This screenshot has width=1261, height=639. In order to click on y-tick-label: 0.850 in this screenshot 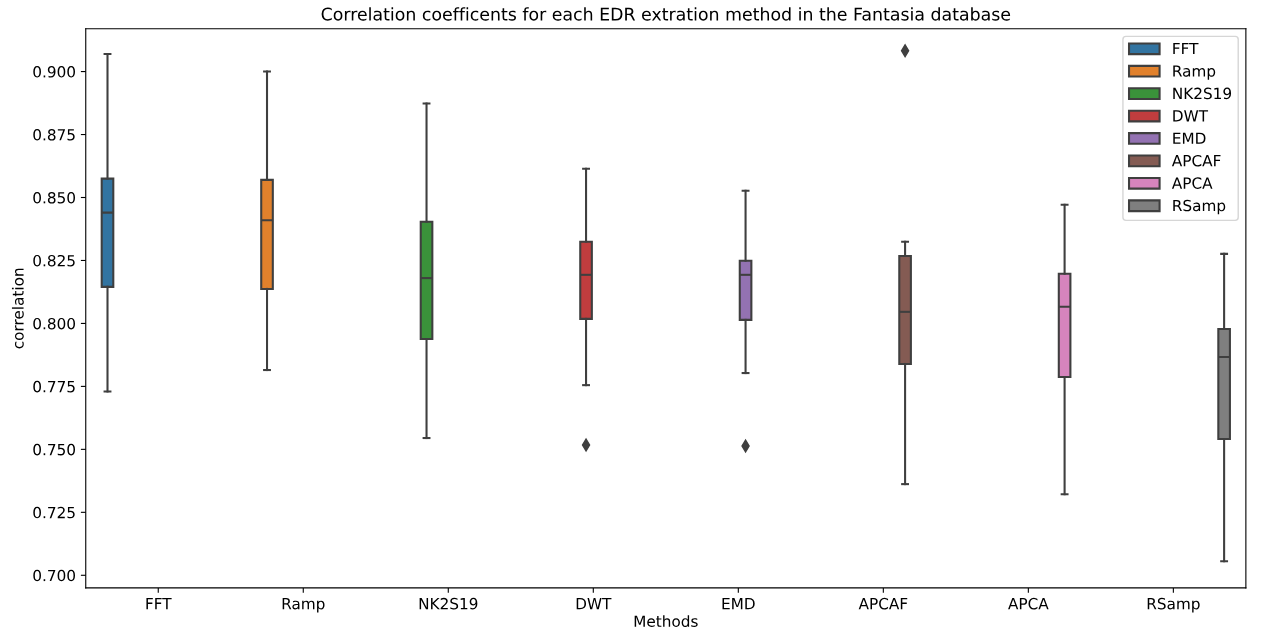, I will do `click(54, 197)`.